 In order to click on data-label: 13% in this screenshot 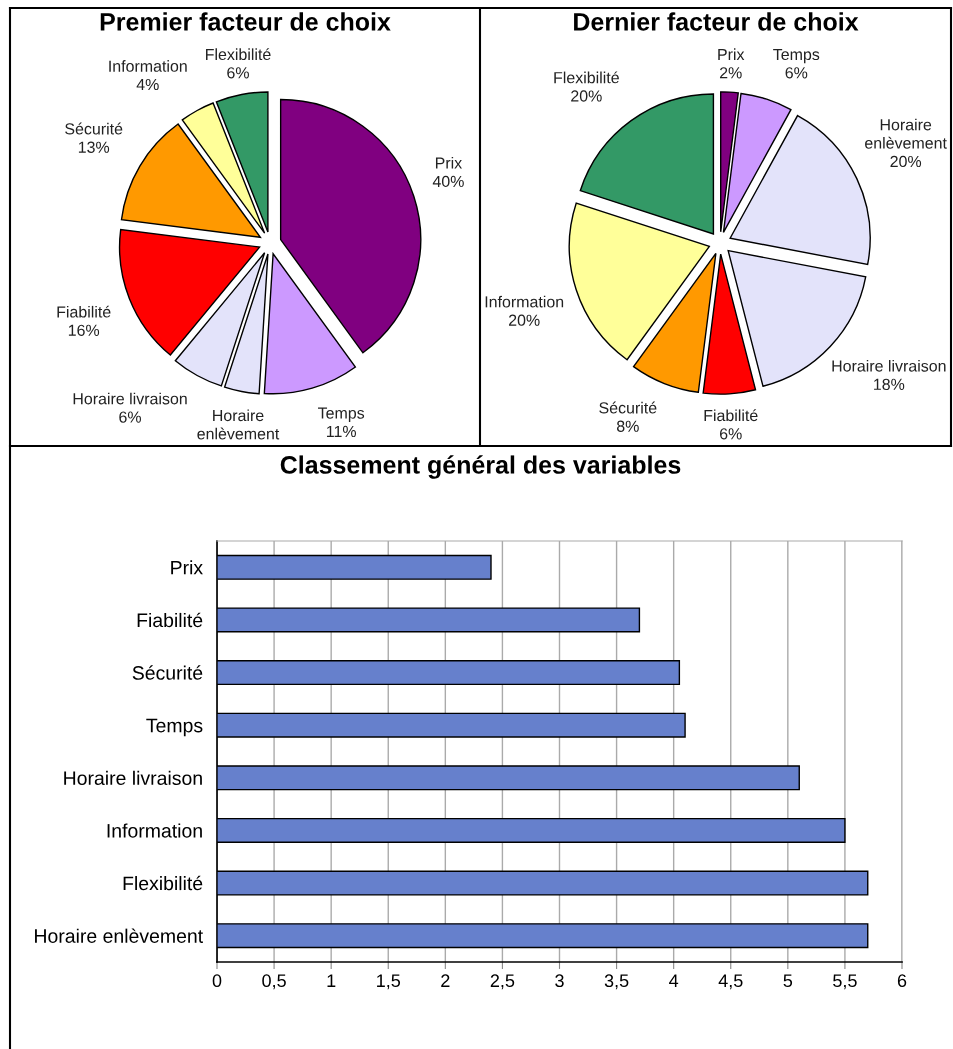, I will do `click(94, 147)`.